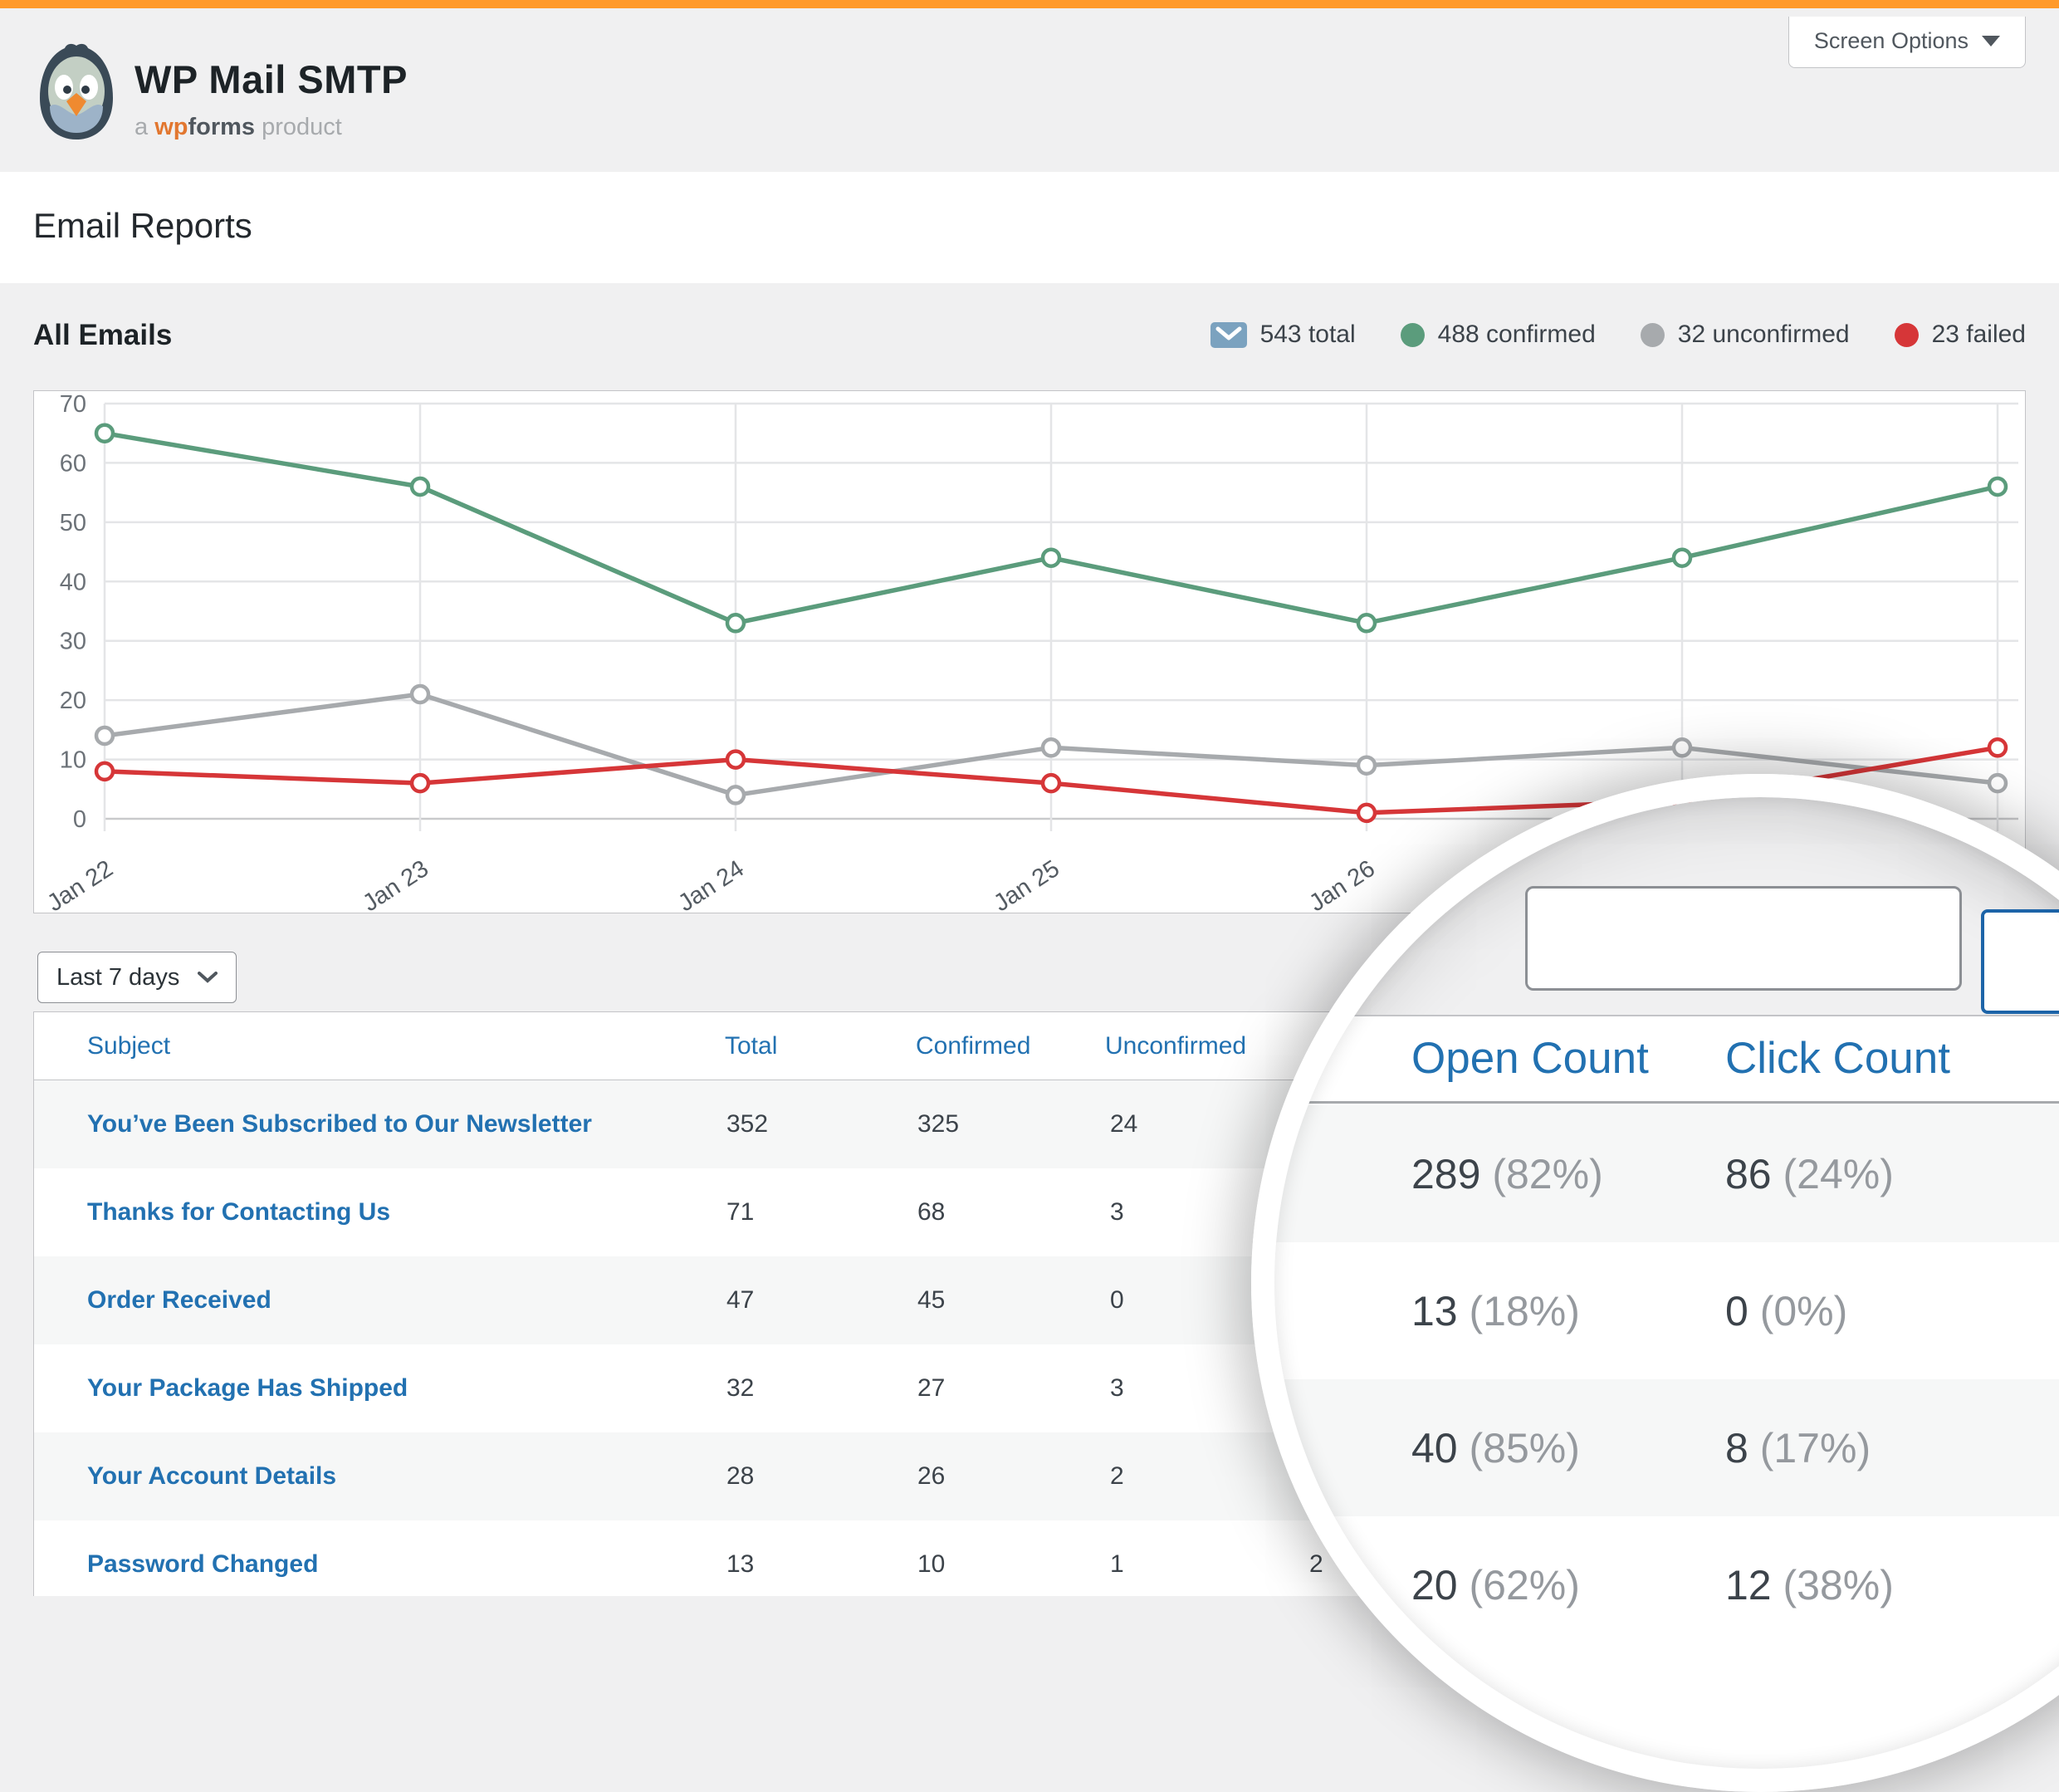  I want to click on search-input, so click(1743, 938).